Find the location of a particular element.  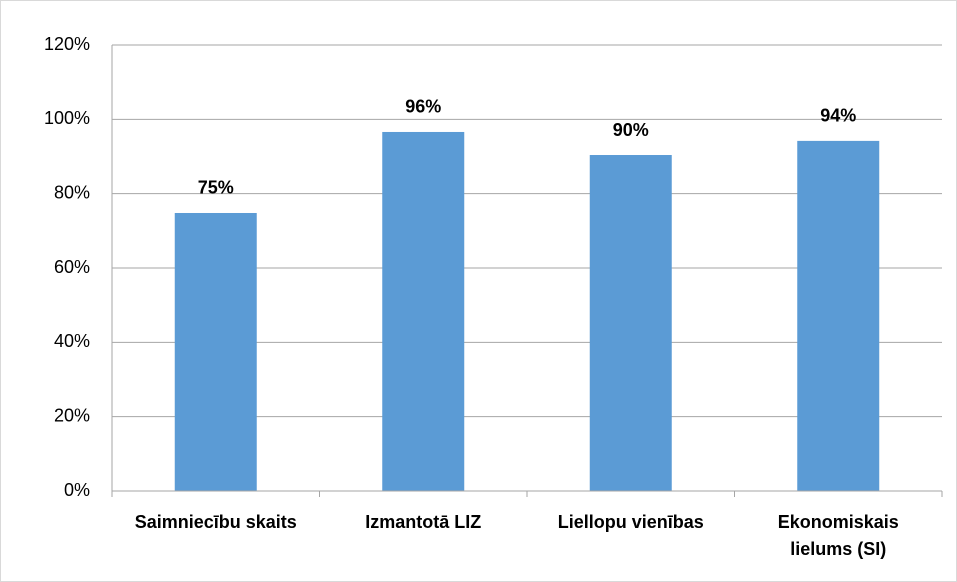

value-label: 96% is located at coordinates (423, 107).